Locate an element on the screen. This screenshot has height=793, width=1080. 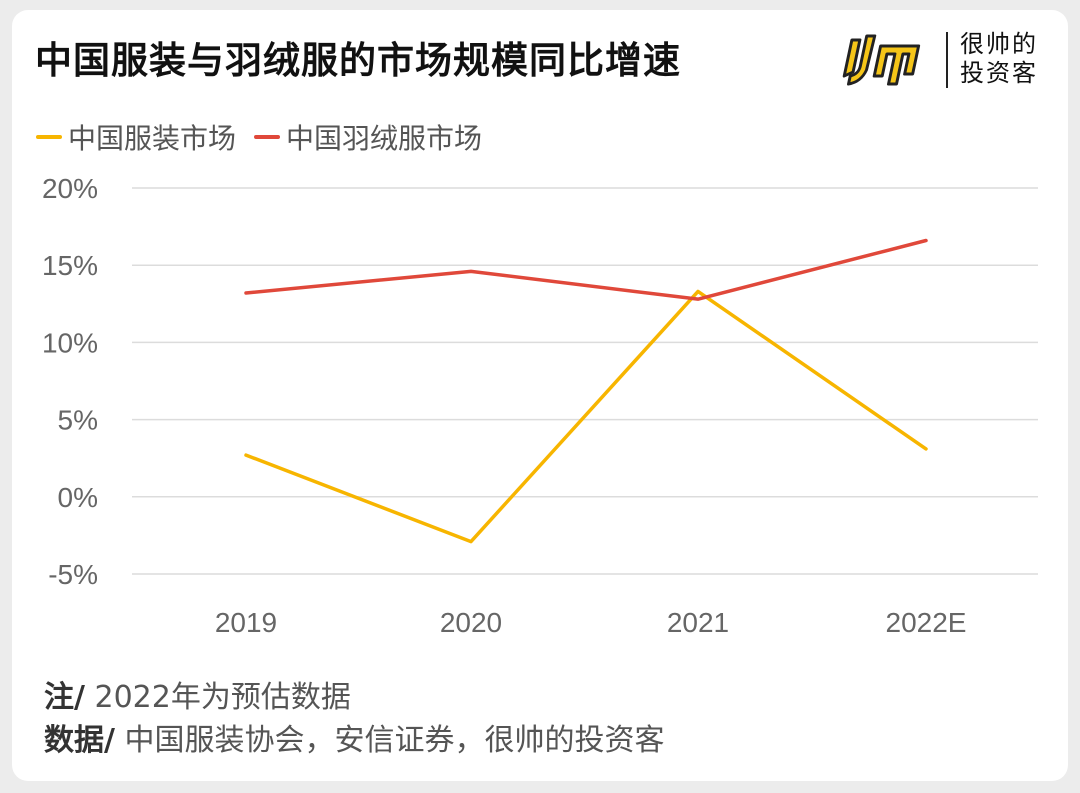
brand-name: 很帅的 投资客 is located at coordinates (999, 59).